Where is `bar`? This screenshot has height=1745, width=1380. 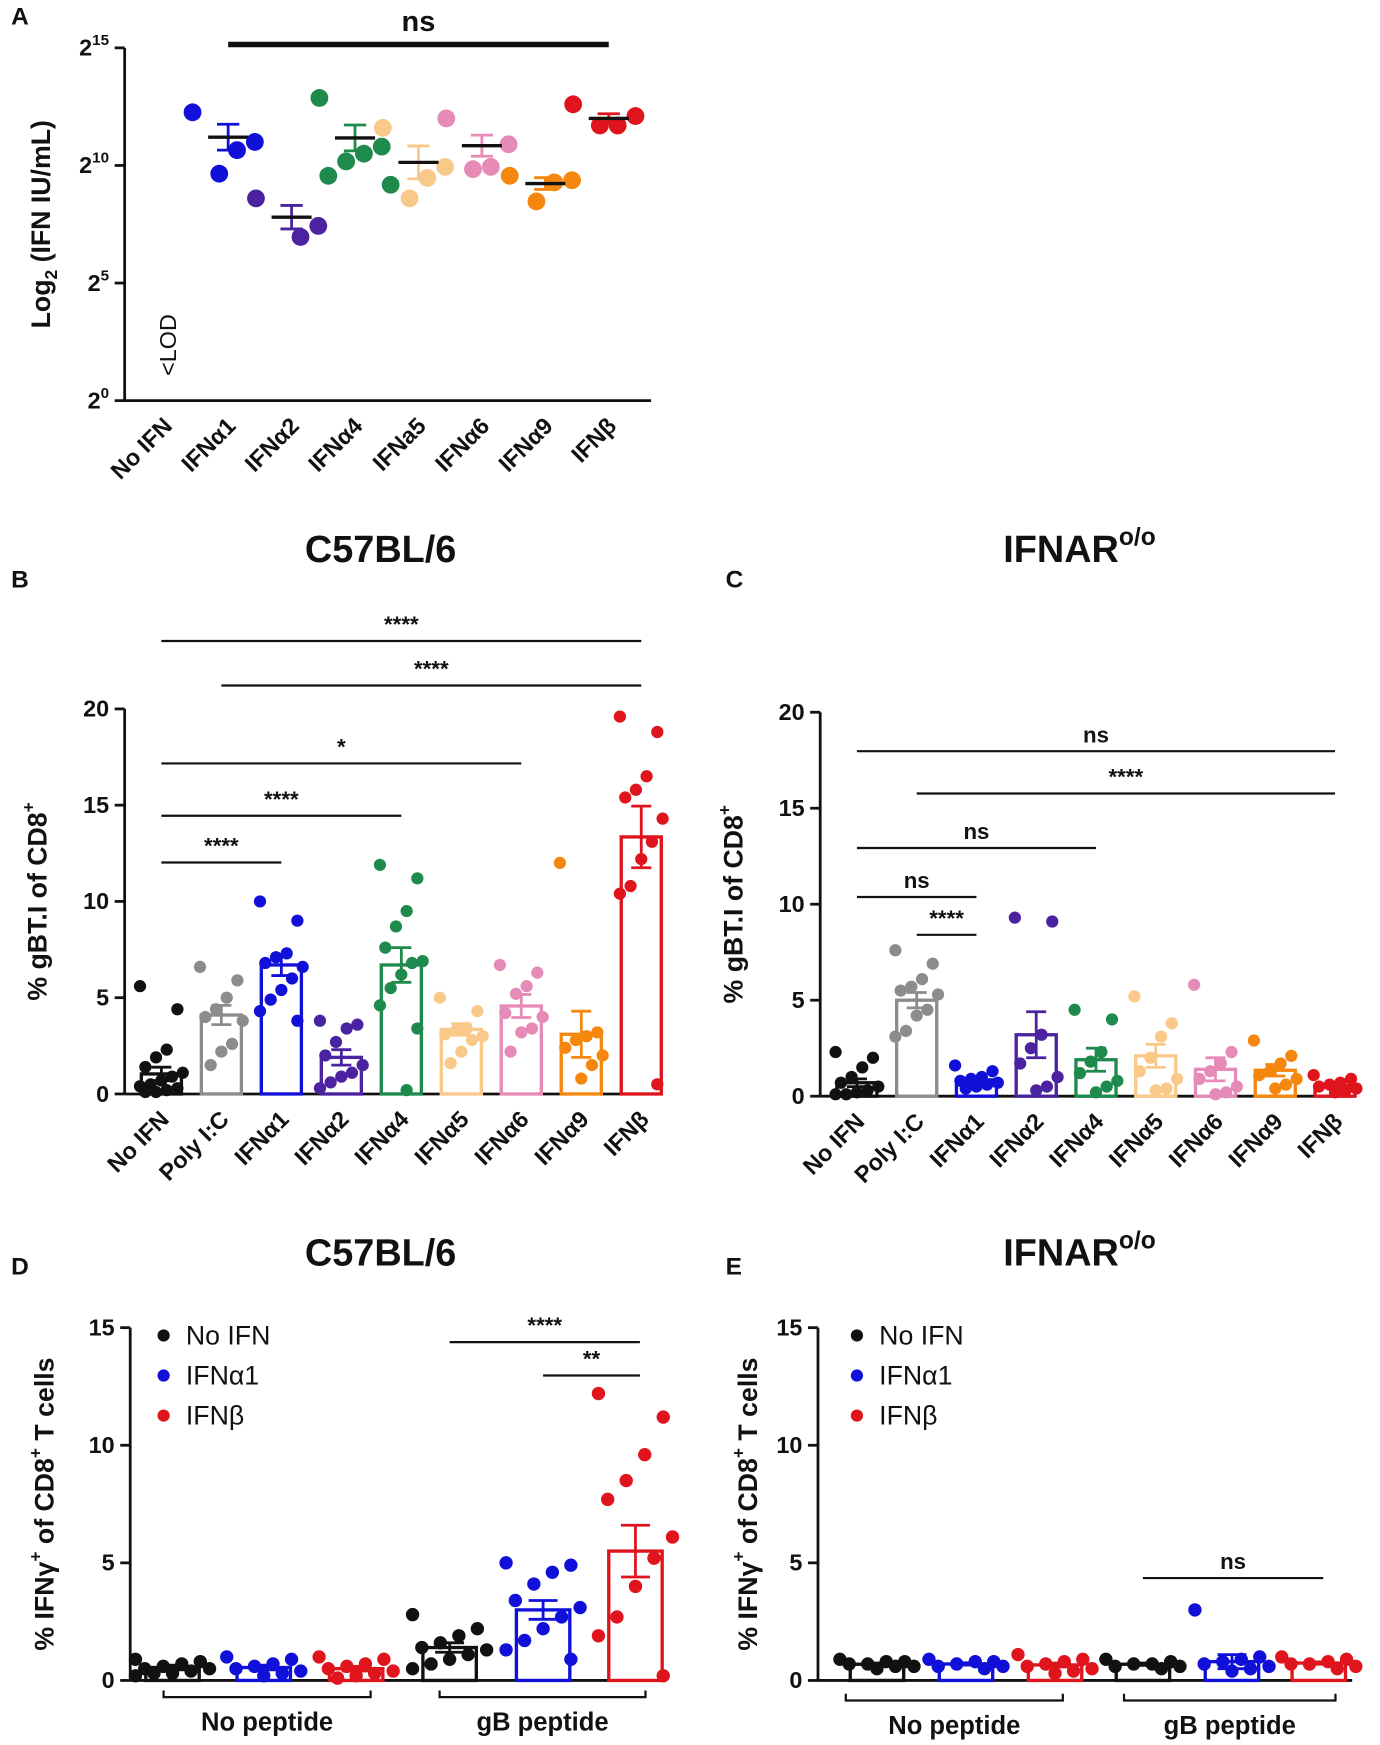
bar is located at coordinates (281, 1029).